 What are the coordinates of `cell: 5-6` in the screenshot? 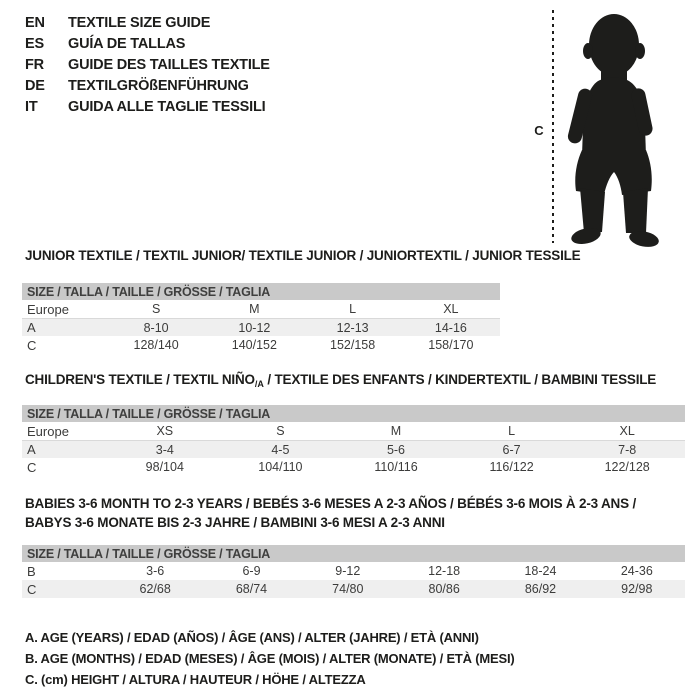 It's located at (396, 449).